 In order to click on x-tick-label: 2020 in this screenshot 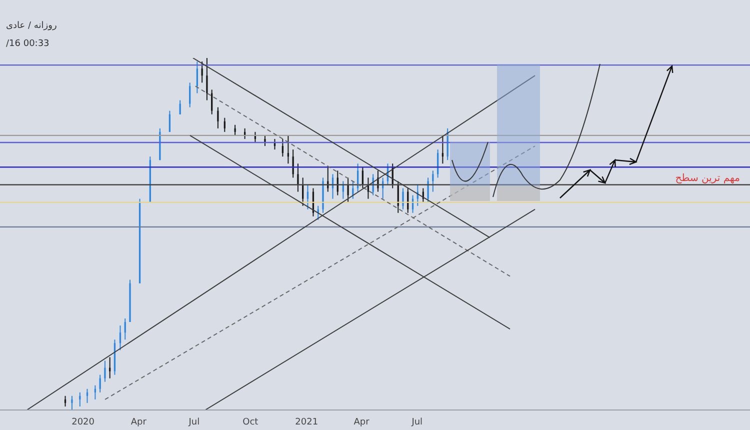, I will do `click(83, 422)`.